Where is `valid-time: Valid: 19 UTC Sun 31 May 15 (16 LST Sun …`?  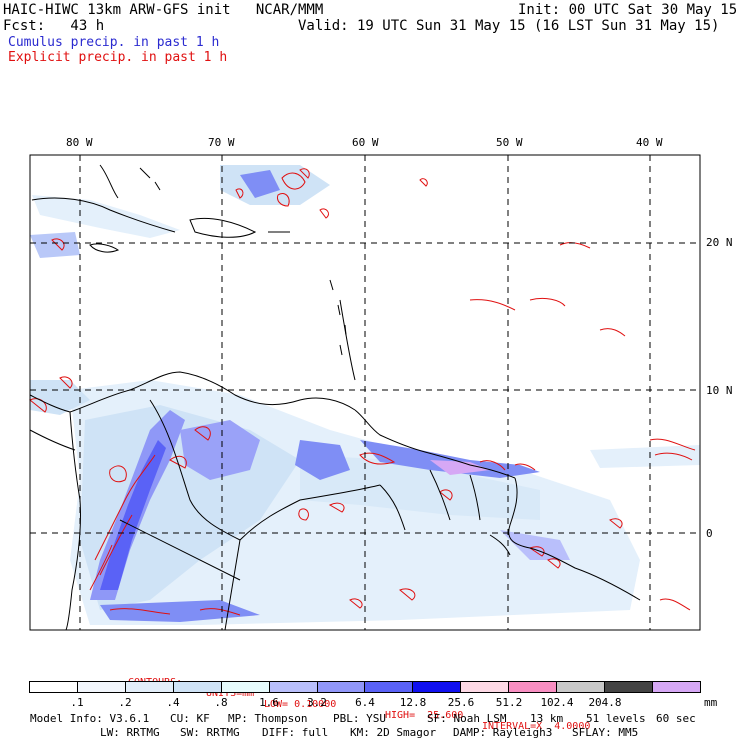
valid-time: Valid: 19 UTC Sun 31 May 15 (16 LST Sun … is located at coordinates (509, 26).